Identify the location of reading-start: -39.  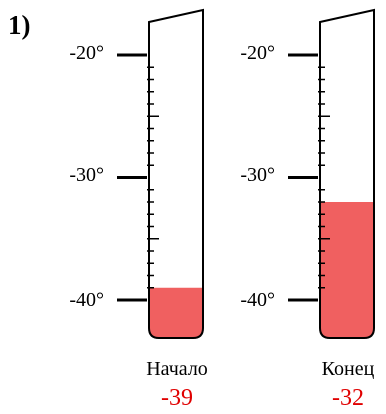
(177, 398).